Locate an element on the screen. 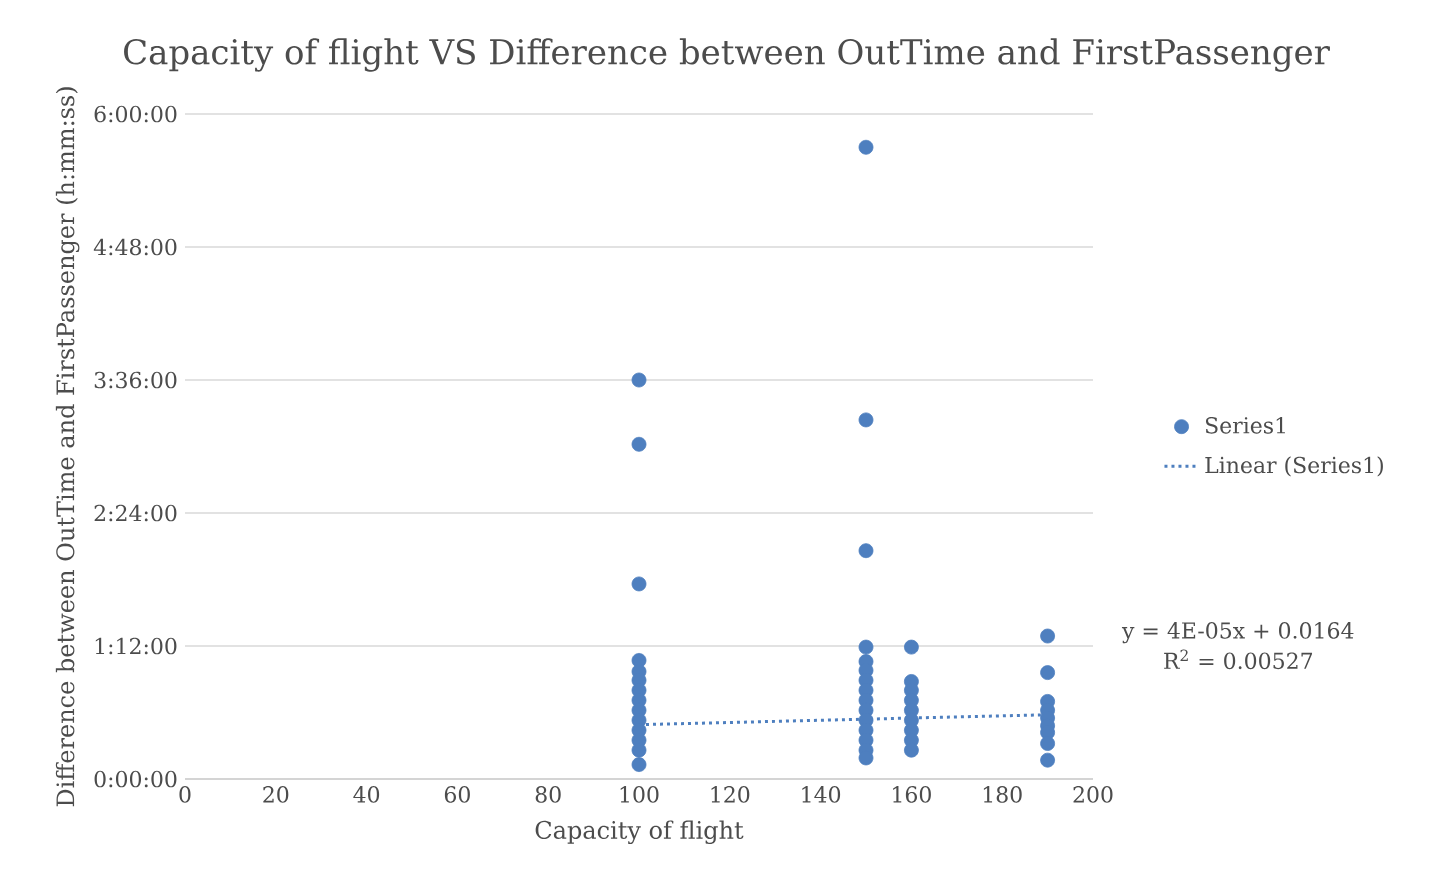 This screenshot has width=1452, height=896. x-tick-label: 40 is located at coordinates (366, 794).